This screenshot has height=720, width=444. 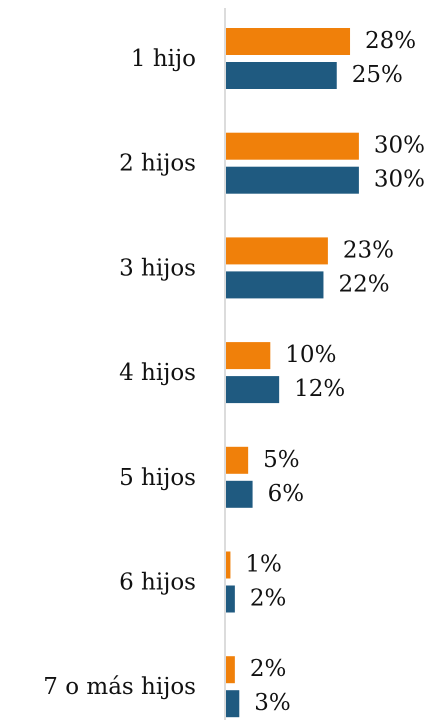 I want to click on value-label: 12%, so click(x=319, y=389).